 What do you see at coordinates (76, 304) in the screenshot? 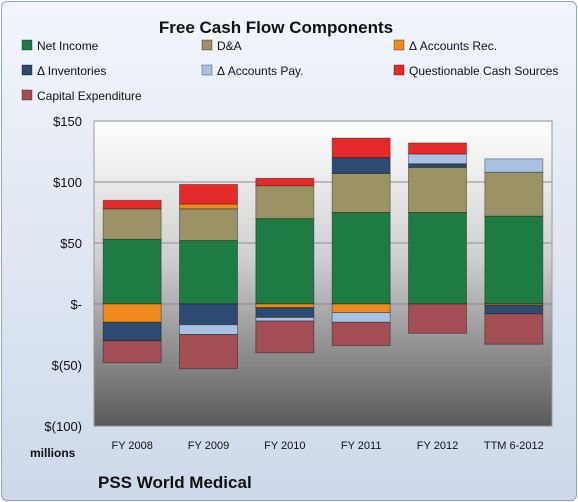
I see `y-tick-label: $-` at bounding box center [76, 304].